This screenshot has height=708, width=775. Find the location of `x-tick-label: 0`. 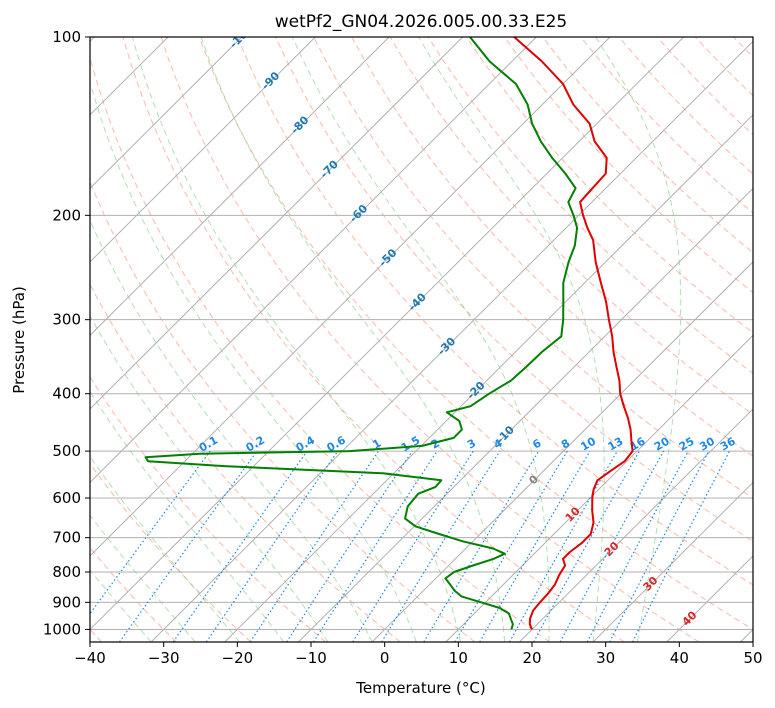

x-tick-label: 0 is located at coordinates (385, 658).